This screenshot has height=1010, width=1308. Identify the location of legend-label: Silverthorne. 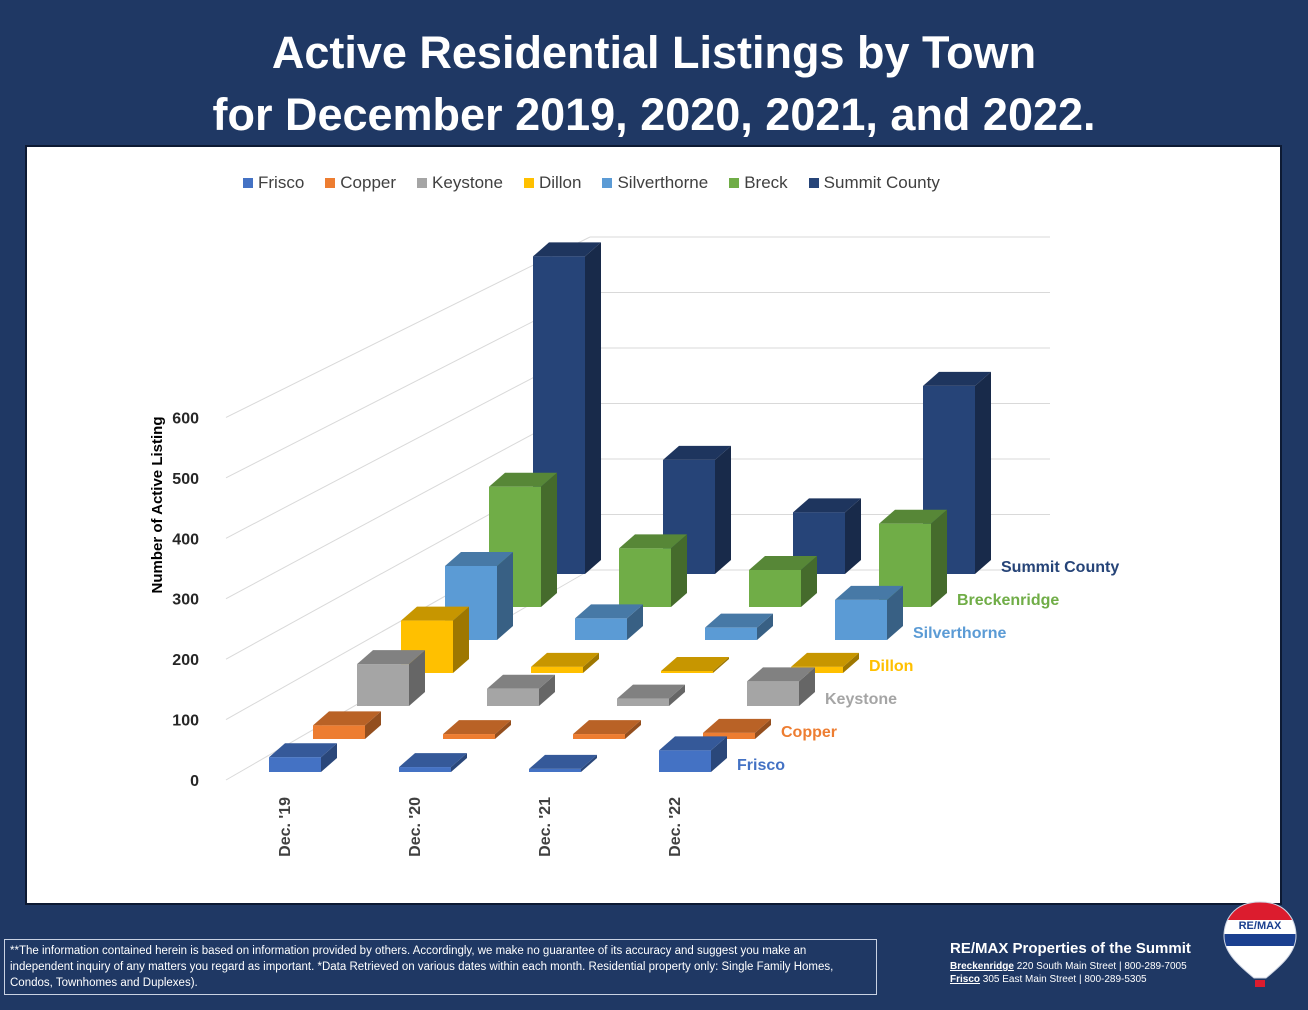
(663, 182).